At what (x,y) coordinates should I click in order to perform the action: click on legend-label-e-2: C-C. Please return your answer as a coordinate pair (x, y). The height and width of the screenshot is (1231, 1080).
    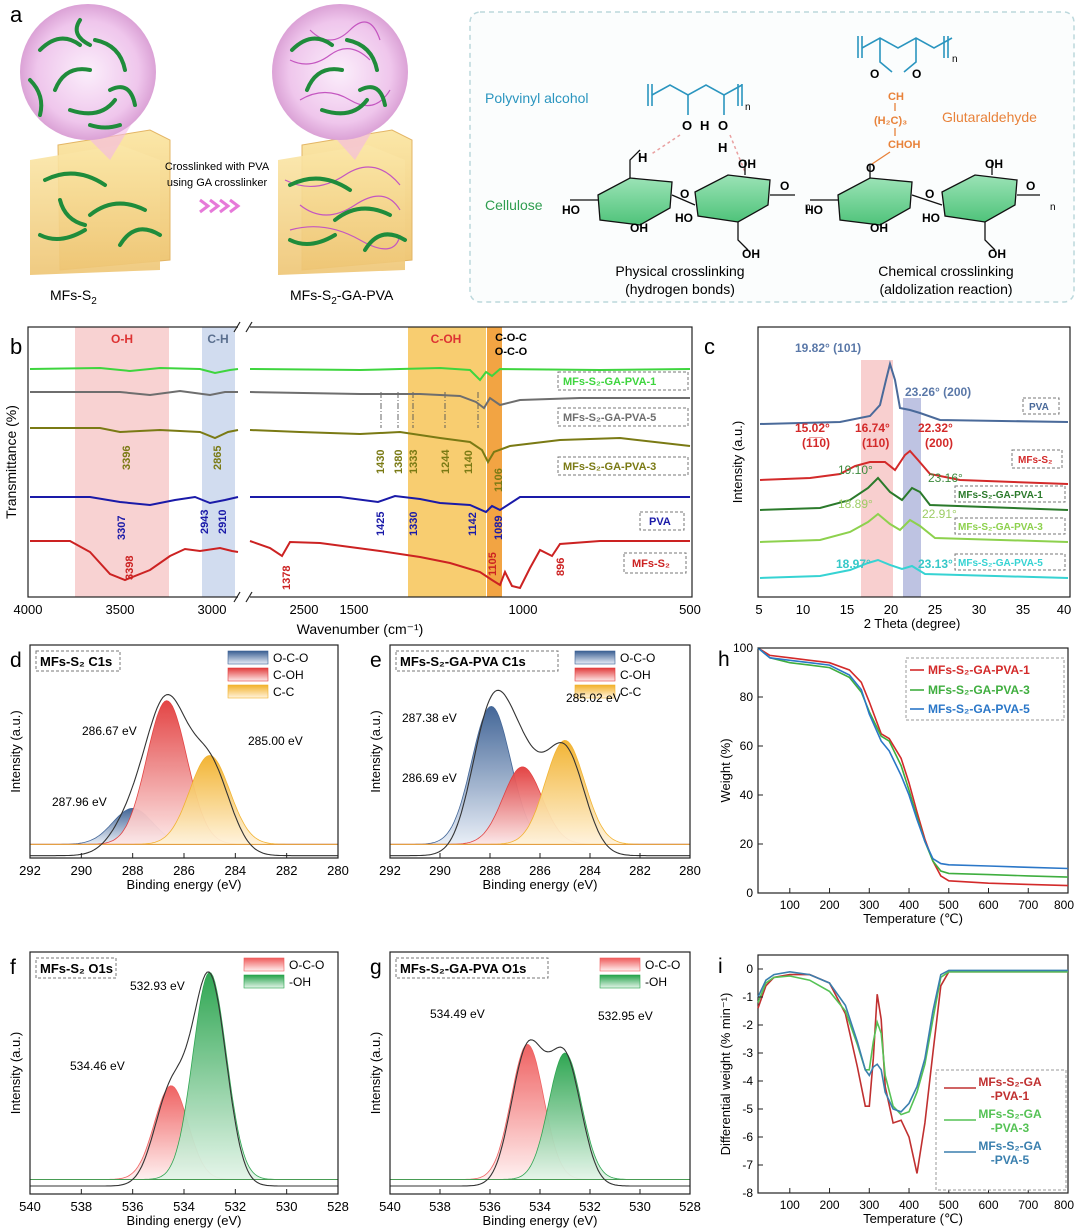
    Looking at the image, I should click on (631, 692).